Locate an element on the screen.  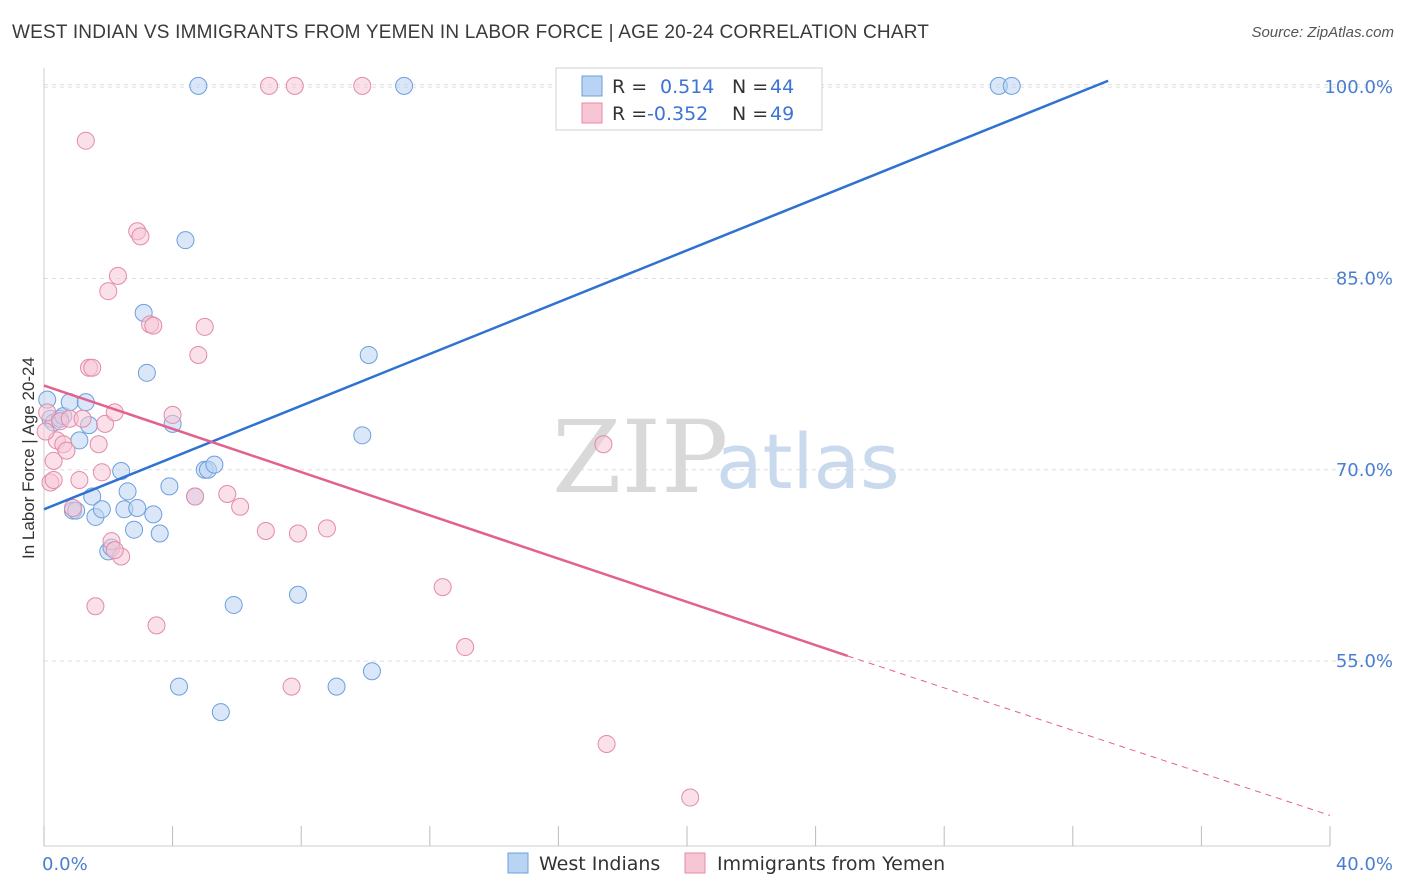
legend-r-label-1: R = is located at coordinates (629, 87).